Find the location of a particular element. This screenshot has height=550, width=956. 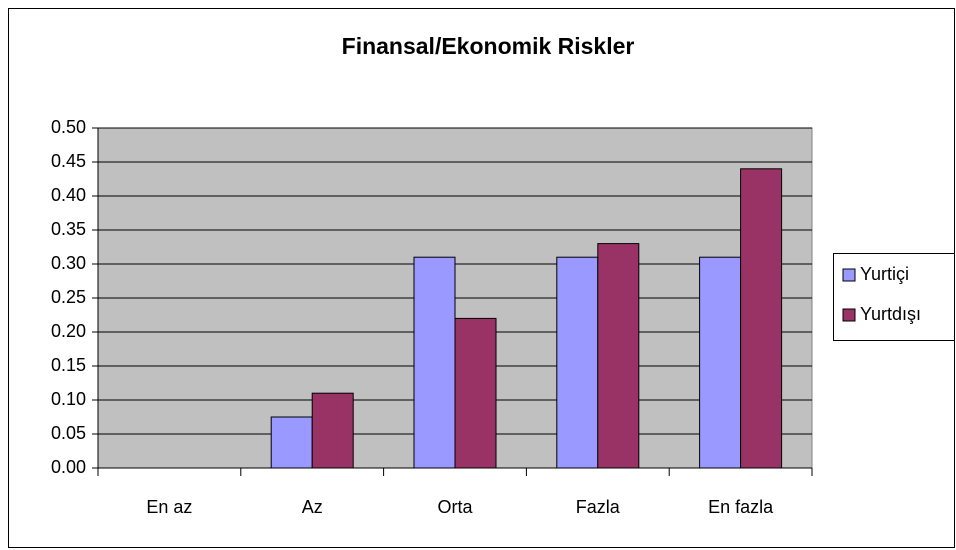

y-tick-label: 0.20 is located at coordinates (68, 331).